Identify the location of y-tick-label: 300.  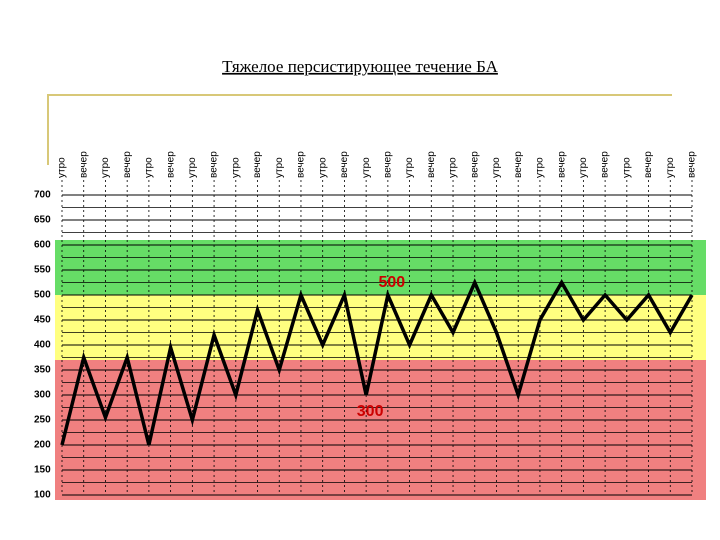
(42, 395).